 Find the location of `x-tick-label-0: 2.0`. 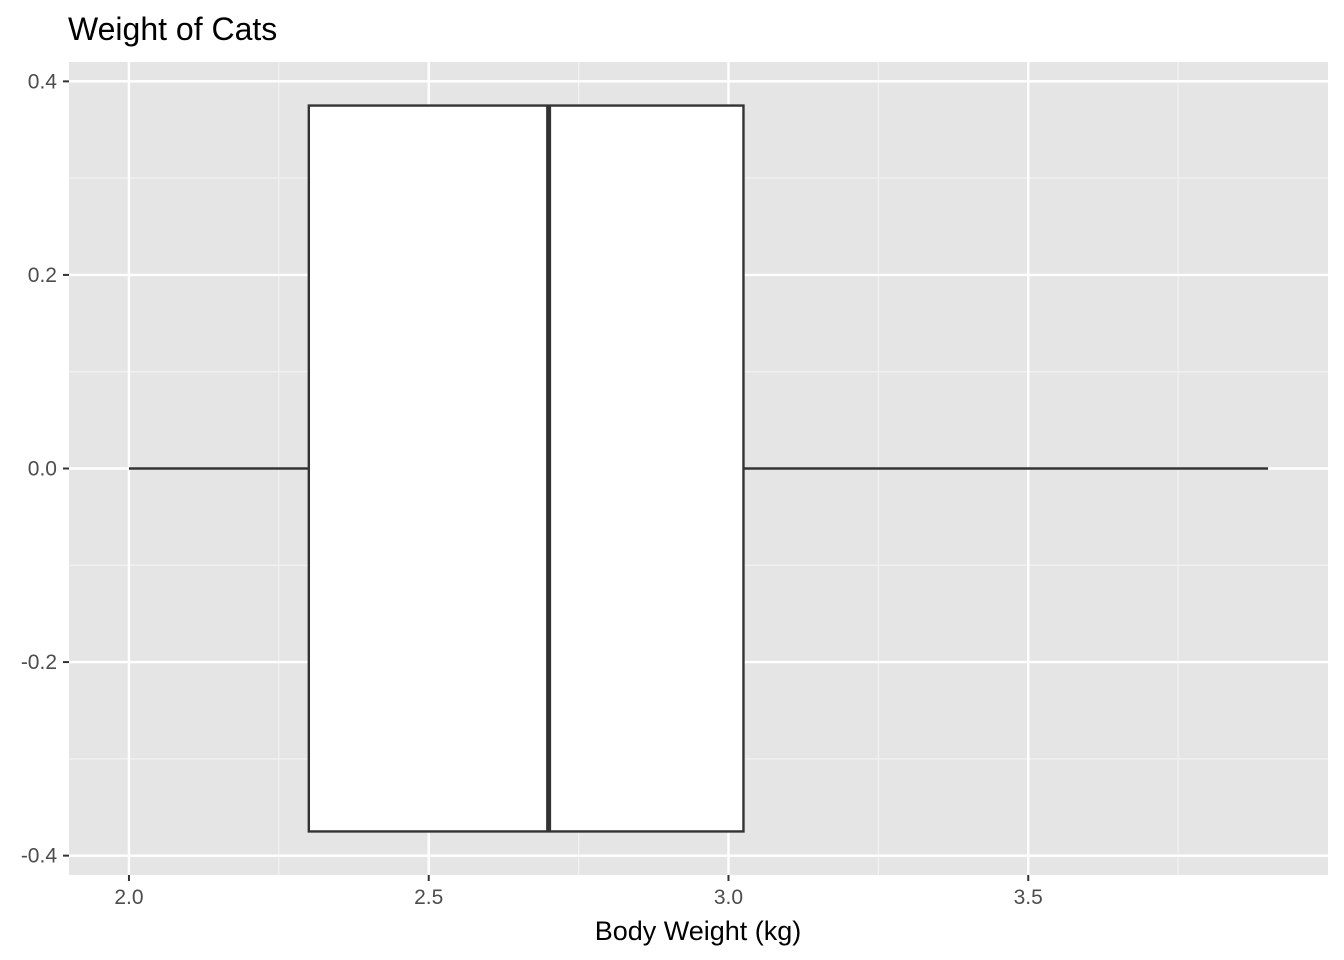

x-tick-label-0: 2.0 is located at coordinates (128, 897).